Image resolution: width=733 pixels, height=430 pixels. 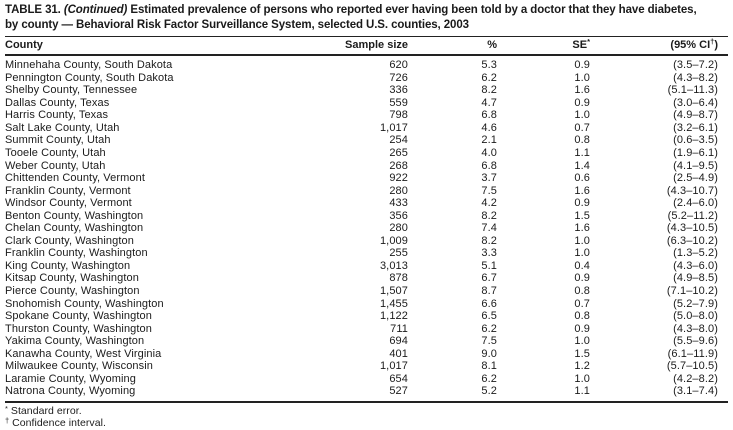 What do you see at coordinates (489, 127) in the screenshot?
I see `percent-cell: 4.6` at bounding box center [489, 127].